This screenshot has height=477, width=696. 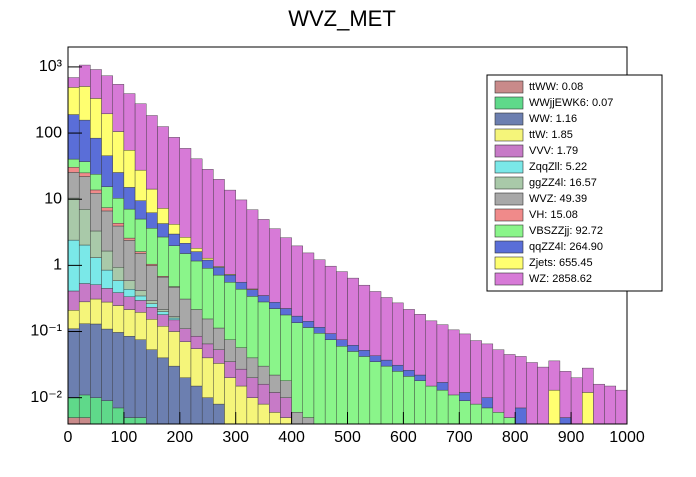 I want to click on legend-label: VH: 15.08, so click(x=553, y=215).